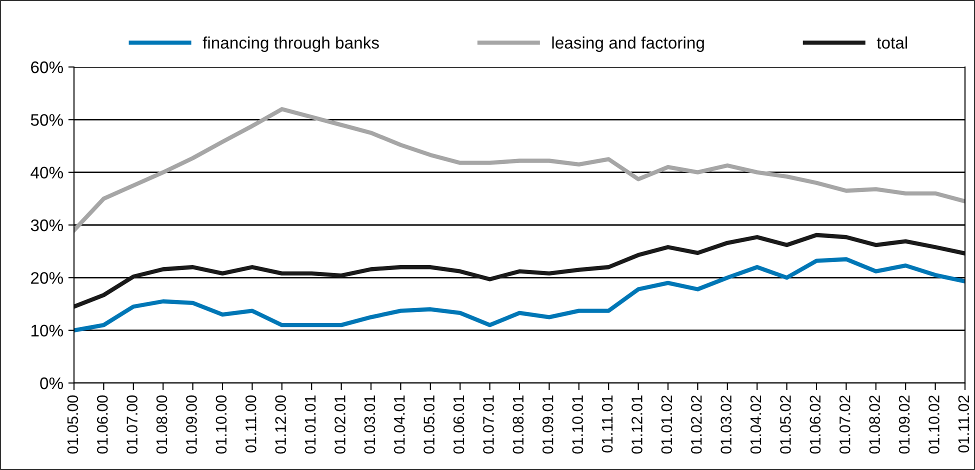  Describe the element at coordinates (102, 424) in the screenshot. I see `x-tick-label: 01.06.00` at that location.